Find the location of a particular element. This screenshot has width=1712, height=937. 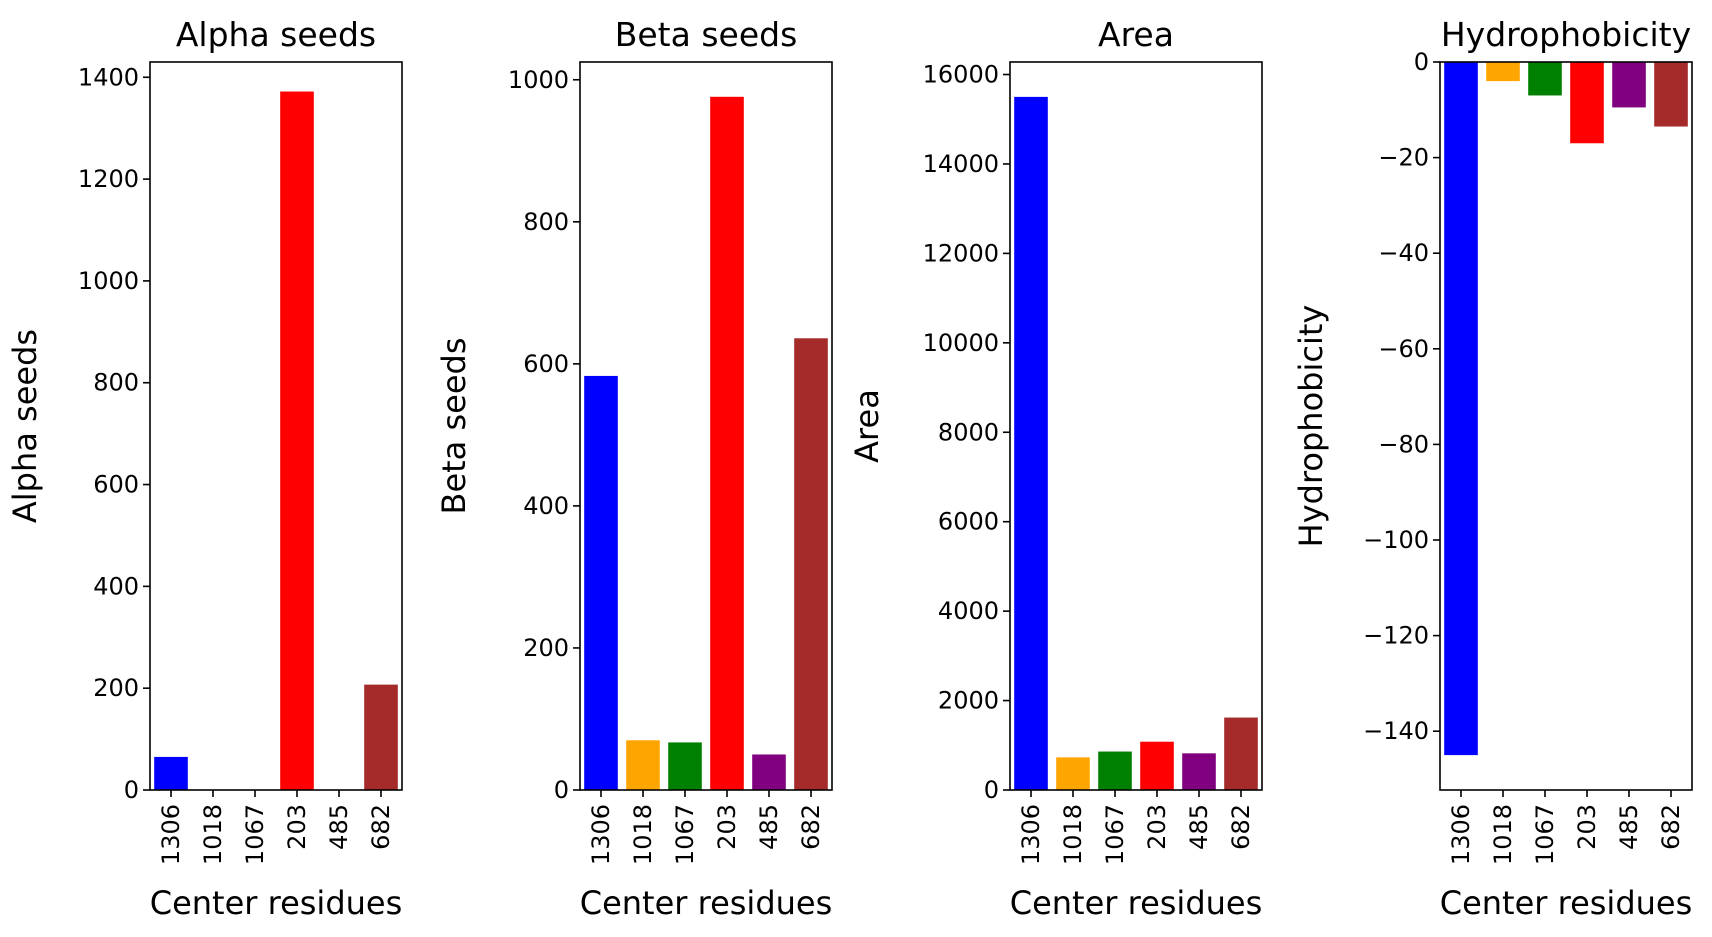

y-axis-label: Beta seeds is located at coordinates (454, 426).